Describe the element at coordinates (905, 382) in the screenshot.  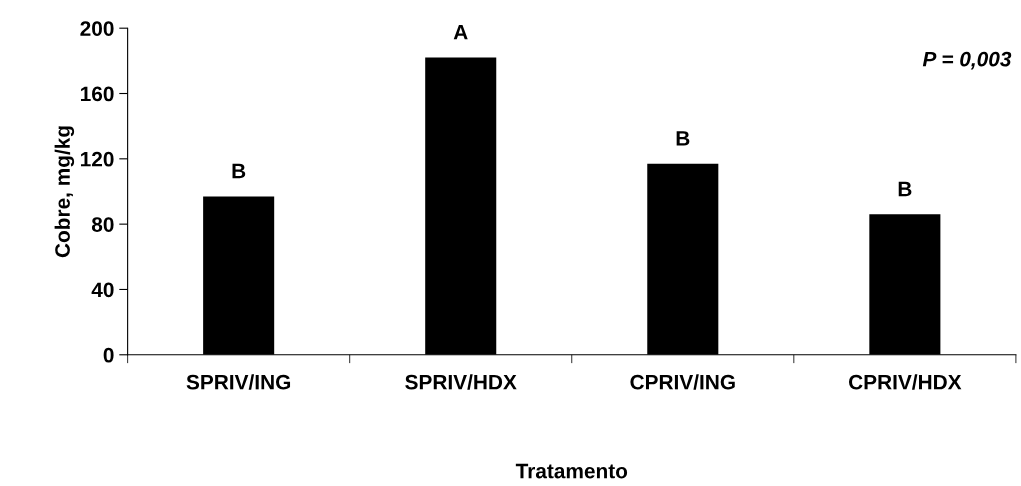
I see `x-tick-label: CPRIV/HDX` at that location.